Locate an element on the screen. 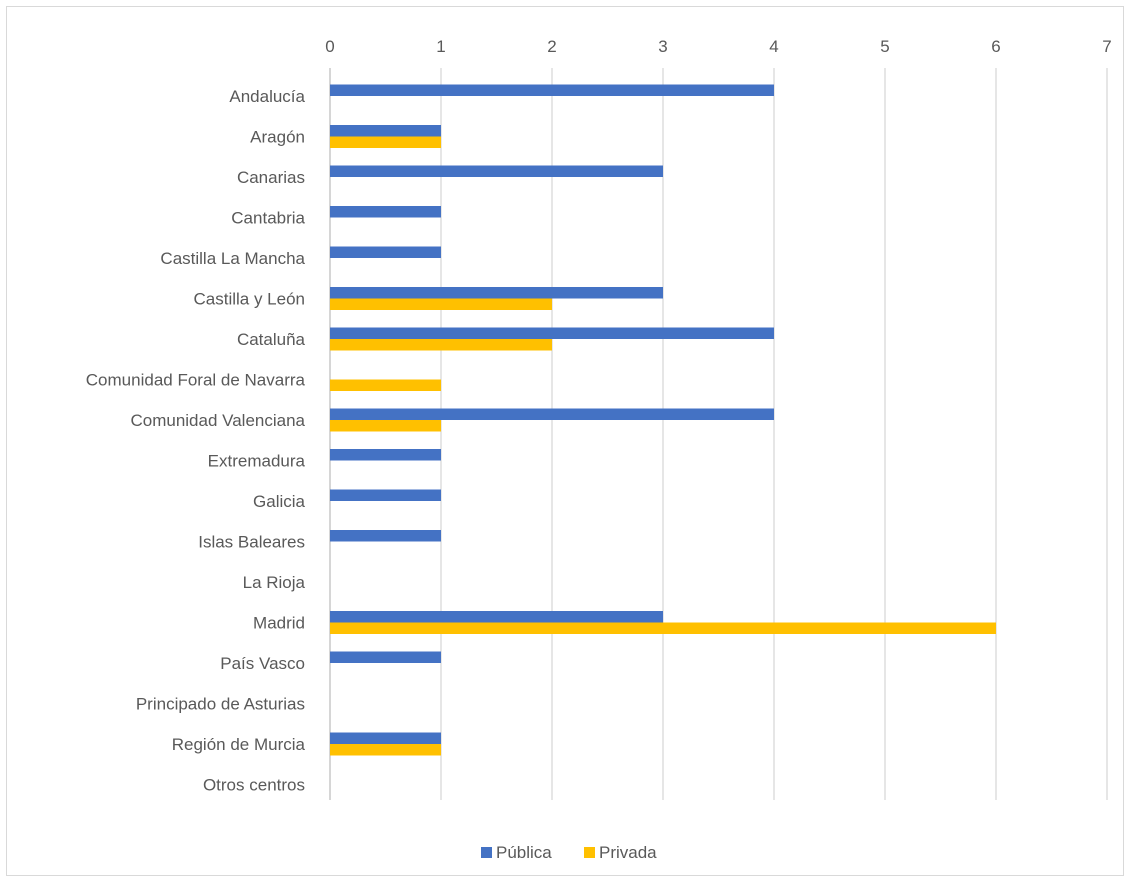  category-label: Canarias is located at coordinates (271, 177).